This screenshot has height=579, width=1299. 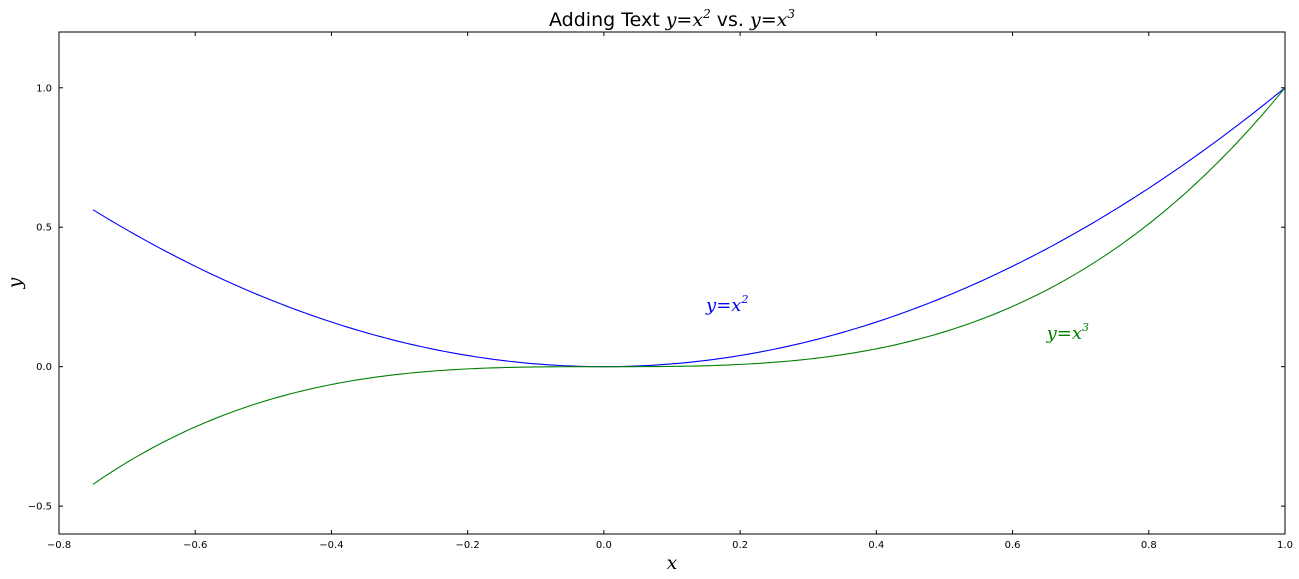 I want to click on chart-title-prefix: Adding Text, so click(x=607, y=20).